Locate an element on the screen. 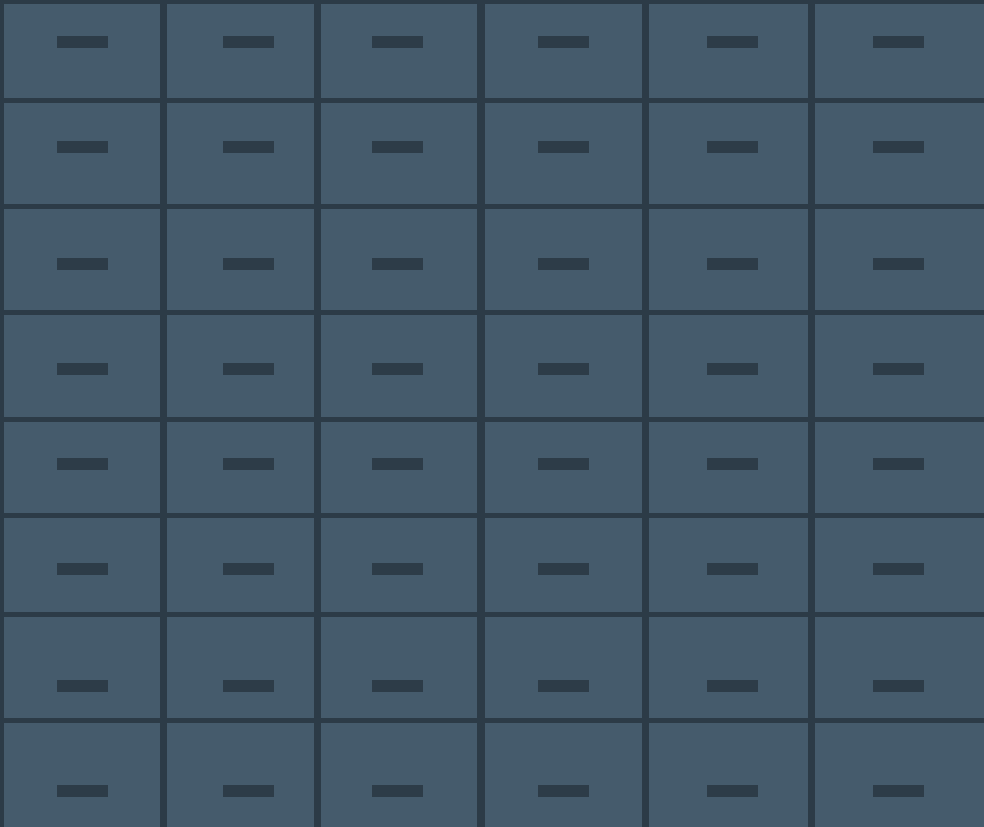  drawer-r3-c2 is located at coordinates (240, 259).